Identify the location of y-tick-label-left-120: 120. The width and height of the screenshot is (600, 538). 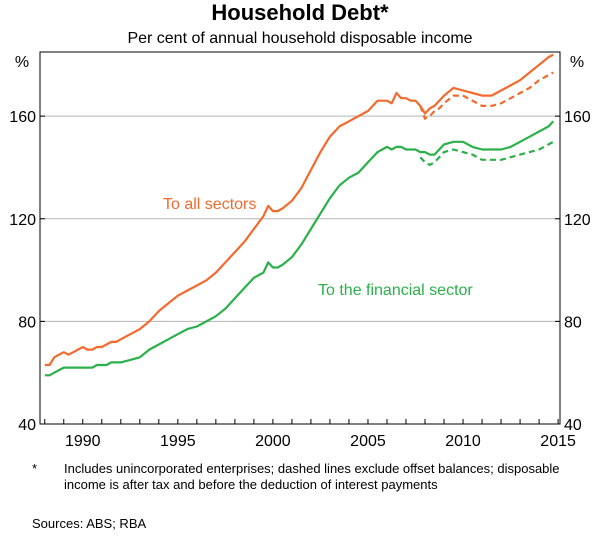
(22, 220).